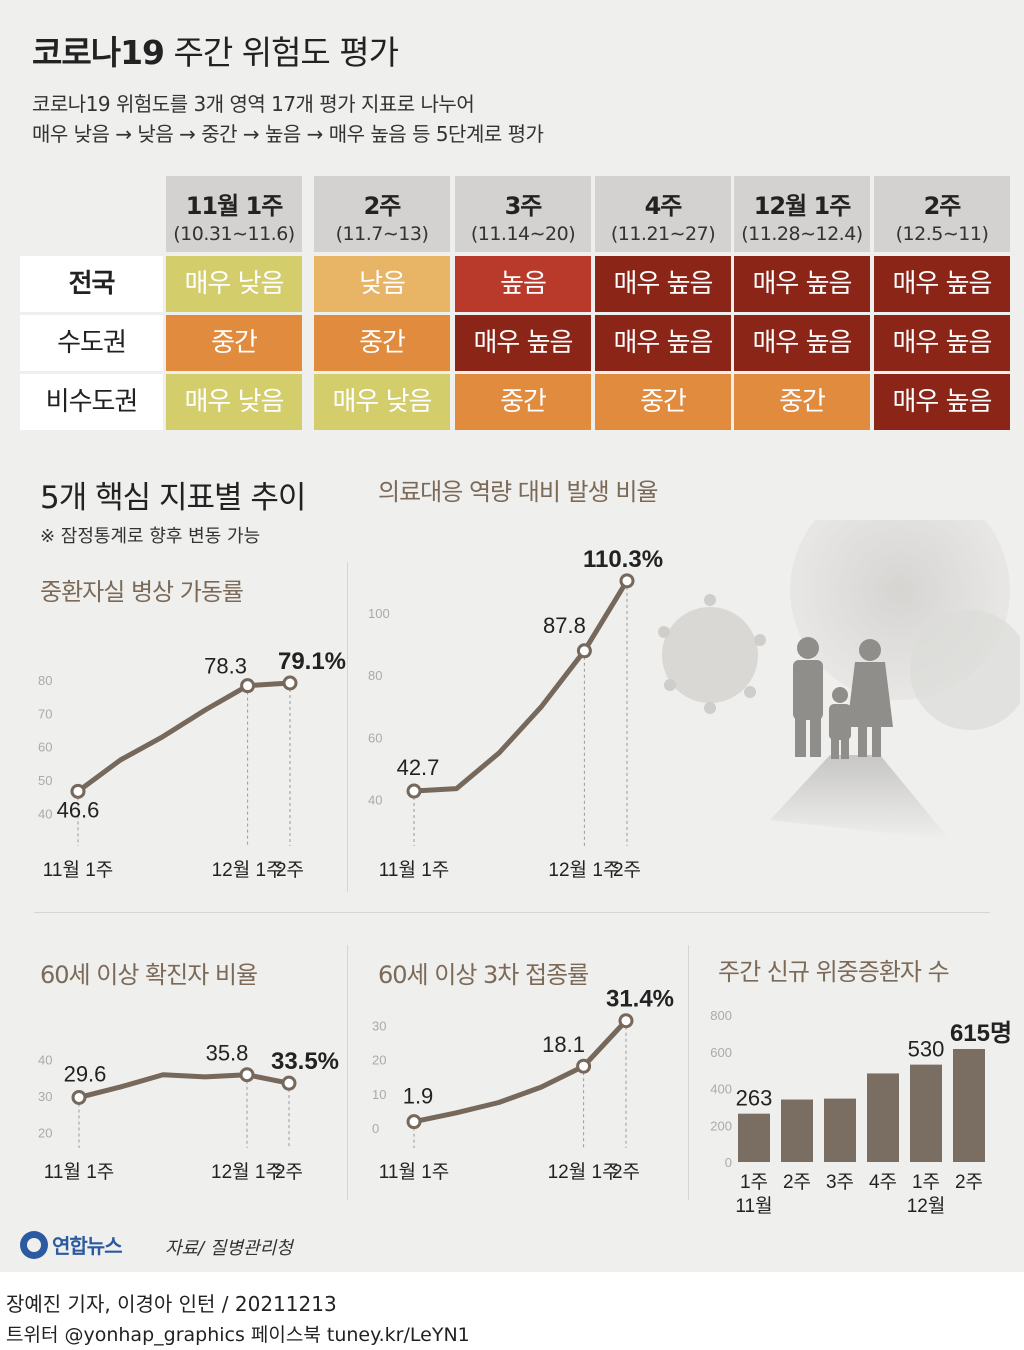 The height and width of the screenshot is (1350, 1024). Describe the element at coordinates (942, 234) in the screenshot. I see `week-date-range: (12.5∼11)` at that location.